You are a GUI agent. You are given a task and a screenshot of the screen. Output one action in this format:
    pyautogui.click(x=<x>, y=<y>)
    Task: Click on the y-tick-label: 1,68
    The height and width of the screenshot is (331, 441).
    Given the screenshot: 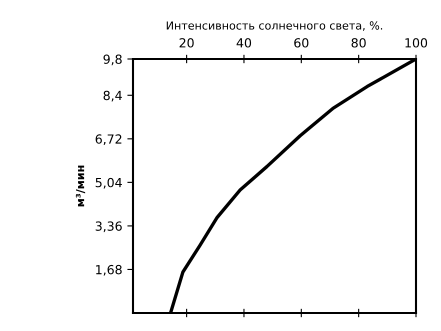 What is the action you would take?
    pyautogui.click(x=109, y=270)
    